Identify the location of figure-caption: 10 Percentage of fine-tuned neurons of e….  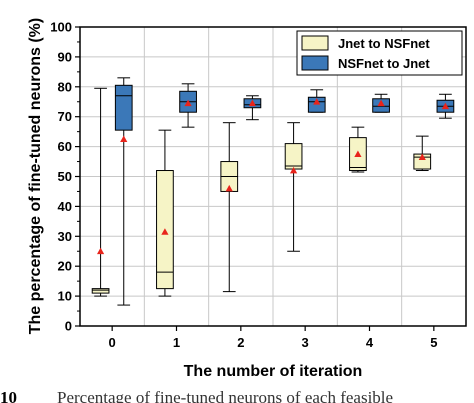
(196, 395).